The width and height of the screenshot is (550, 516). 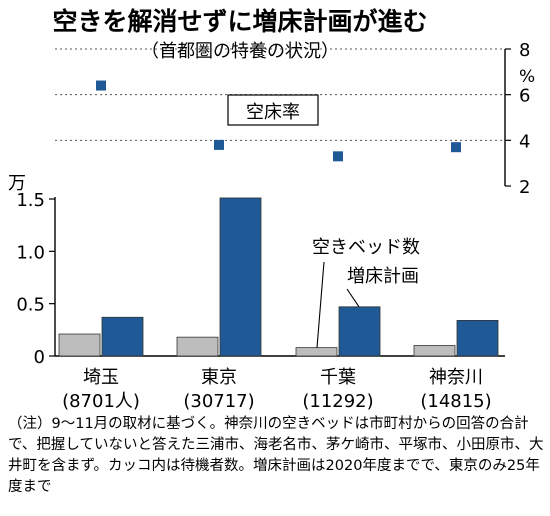 I want to click on category-note: (14815), so click(x=455, y=401).